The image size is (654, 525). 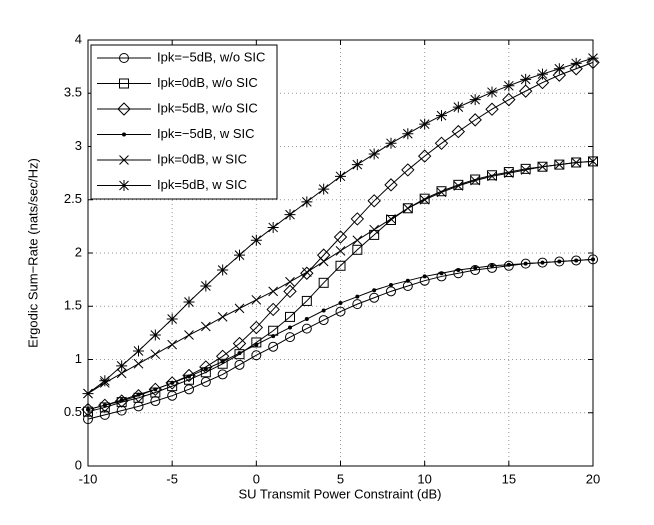 I want to click on legend-label: Ipk=−5dB, w SIC, so click(x=206, y=133).